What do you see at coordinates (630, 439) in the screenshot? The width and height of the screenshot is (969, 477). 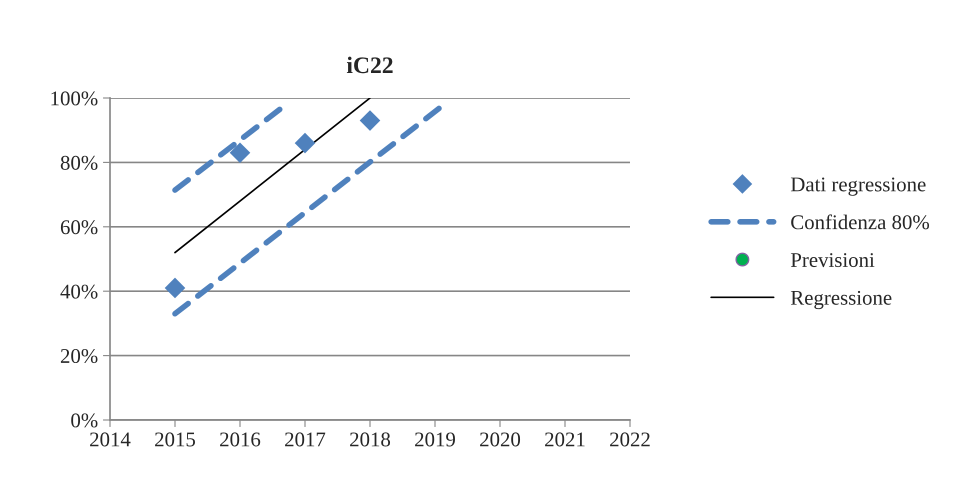 I see `x-tick-label: 2022` at bounding box center [630, 439].